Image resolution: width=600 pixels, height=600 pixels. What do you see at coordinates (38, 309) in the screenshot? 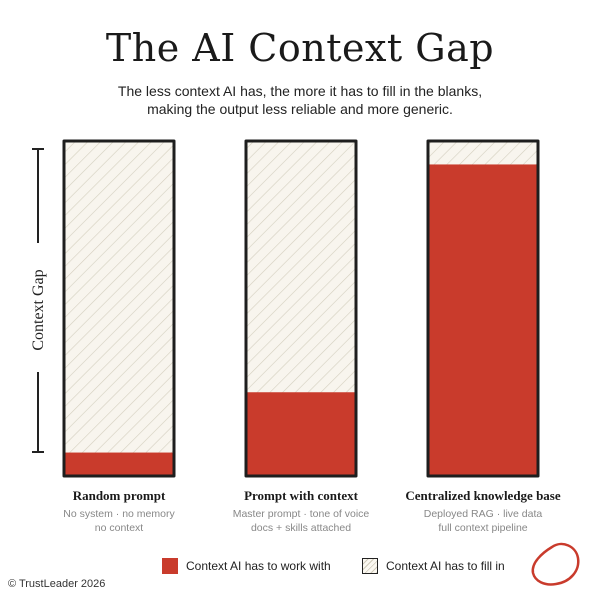
I see `axis-label: Context Gap` at bounding box center [38, 309].